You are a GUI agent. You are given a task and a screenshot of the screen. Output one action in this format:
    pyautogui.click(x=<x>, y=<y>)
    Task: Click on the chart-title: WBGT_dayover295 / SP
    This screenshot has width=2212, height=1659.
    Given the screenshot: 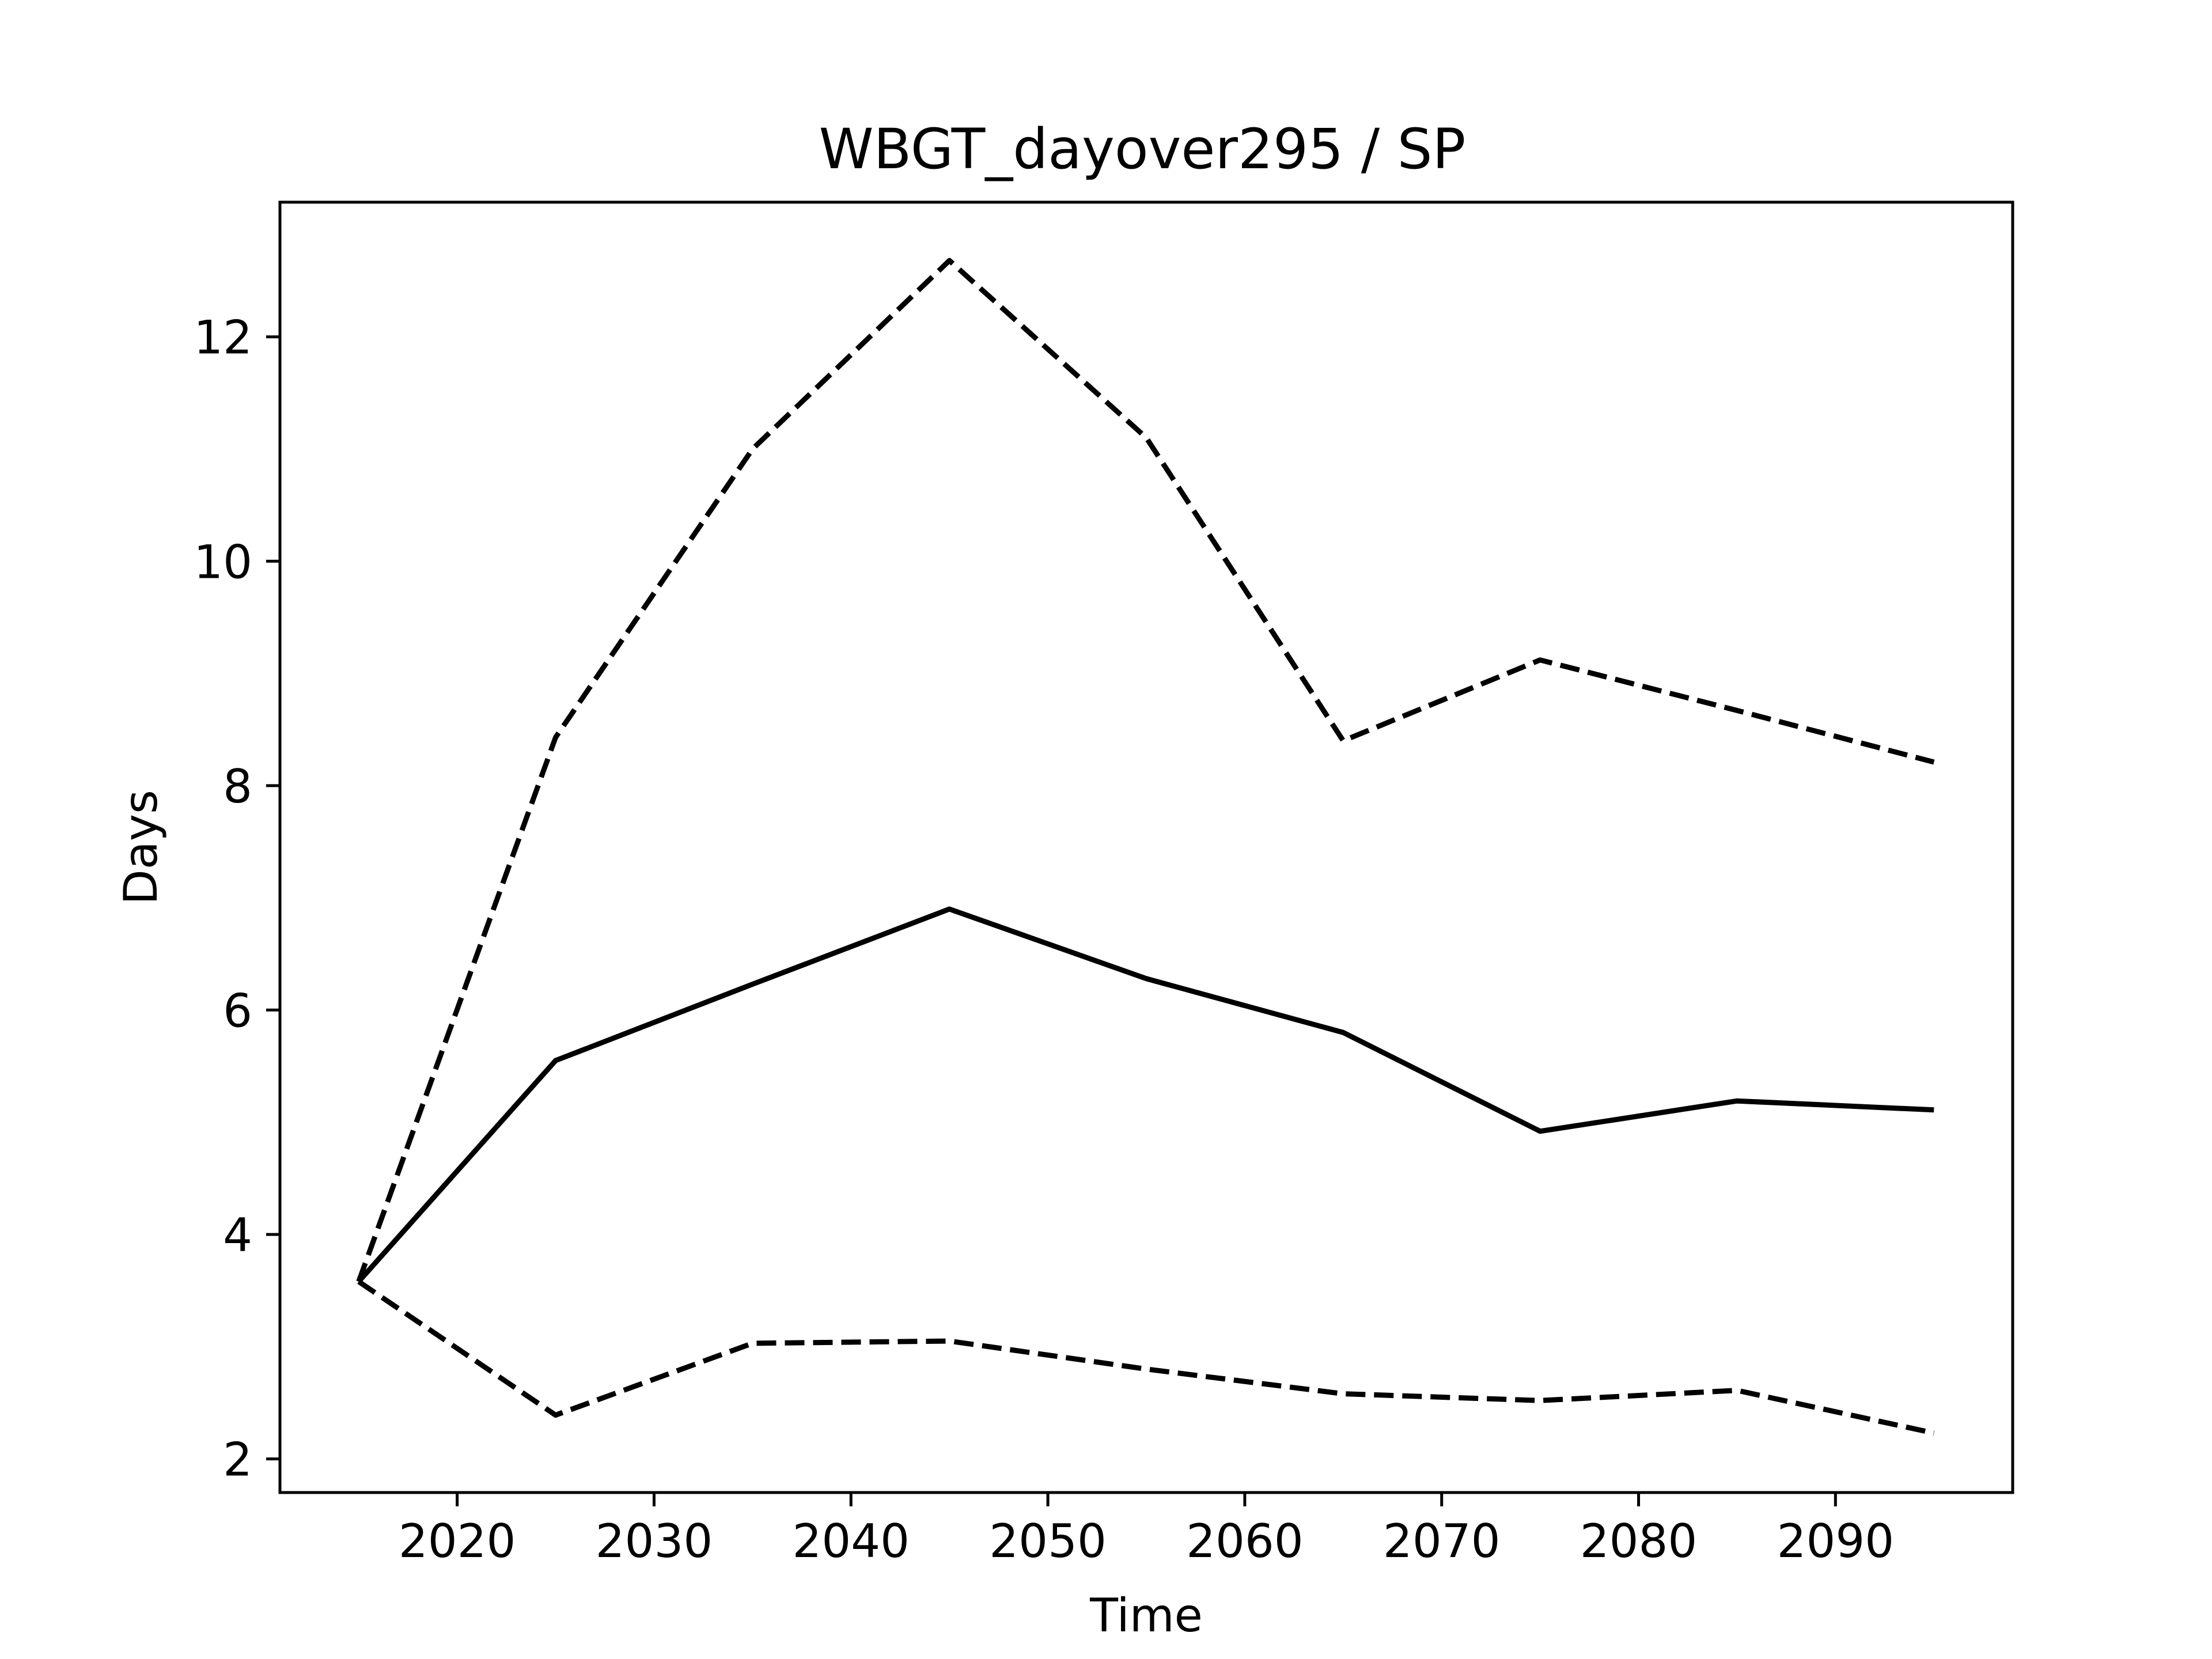 What is the action you would take?
    pyautogui.click(x=1142, y=149)
    